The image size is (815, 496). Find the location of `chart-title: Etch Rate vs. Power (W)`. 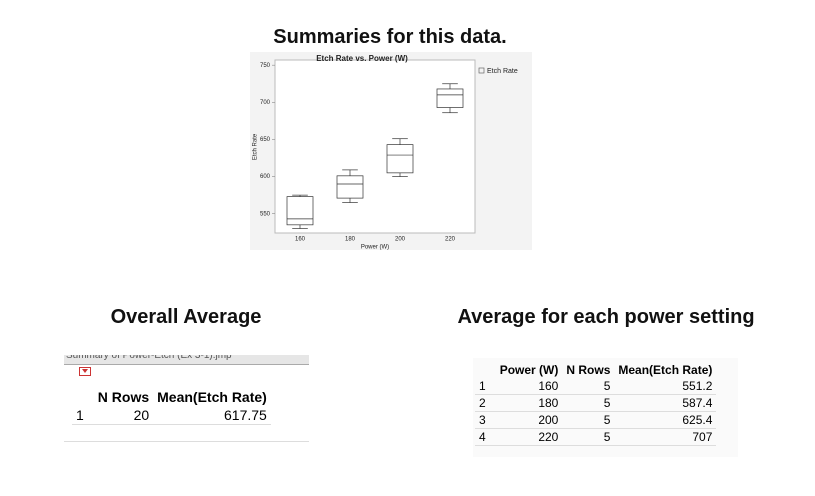

chart-title: Etch Rate vs. Power (W) is located at coordinates (362, 58).